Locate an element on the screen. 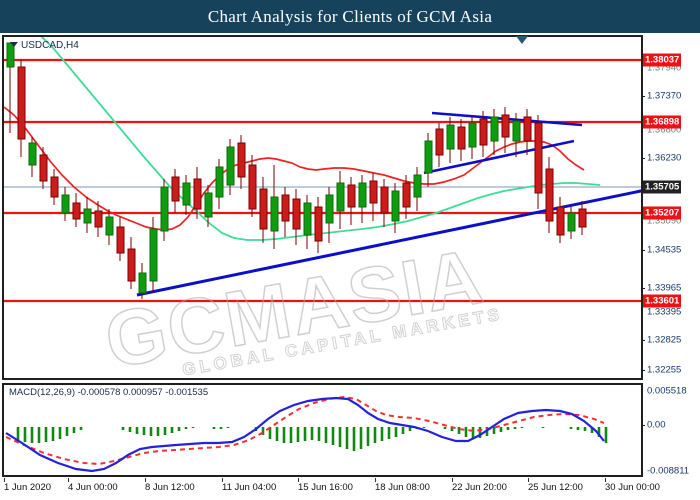  macd-histogram is located at coordinates (312, 439).